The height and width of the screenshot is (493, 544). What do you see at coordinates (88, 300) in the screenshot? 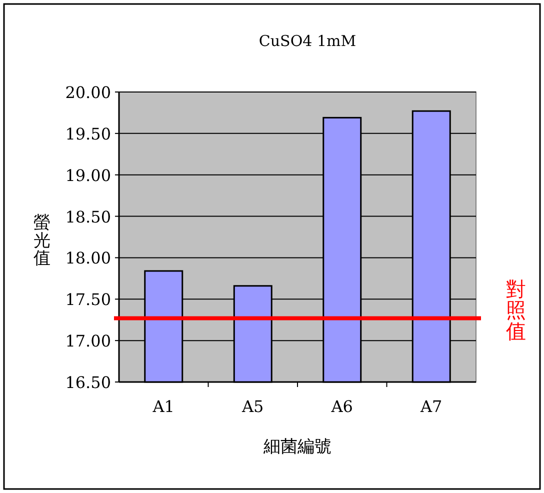
I see `y-tick-label: 17.50` at bounding box center [88, 300].